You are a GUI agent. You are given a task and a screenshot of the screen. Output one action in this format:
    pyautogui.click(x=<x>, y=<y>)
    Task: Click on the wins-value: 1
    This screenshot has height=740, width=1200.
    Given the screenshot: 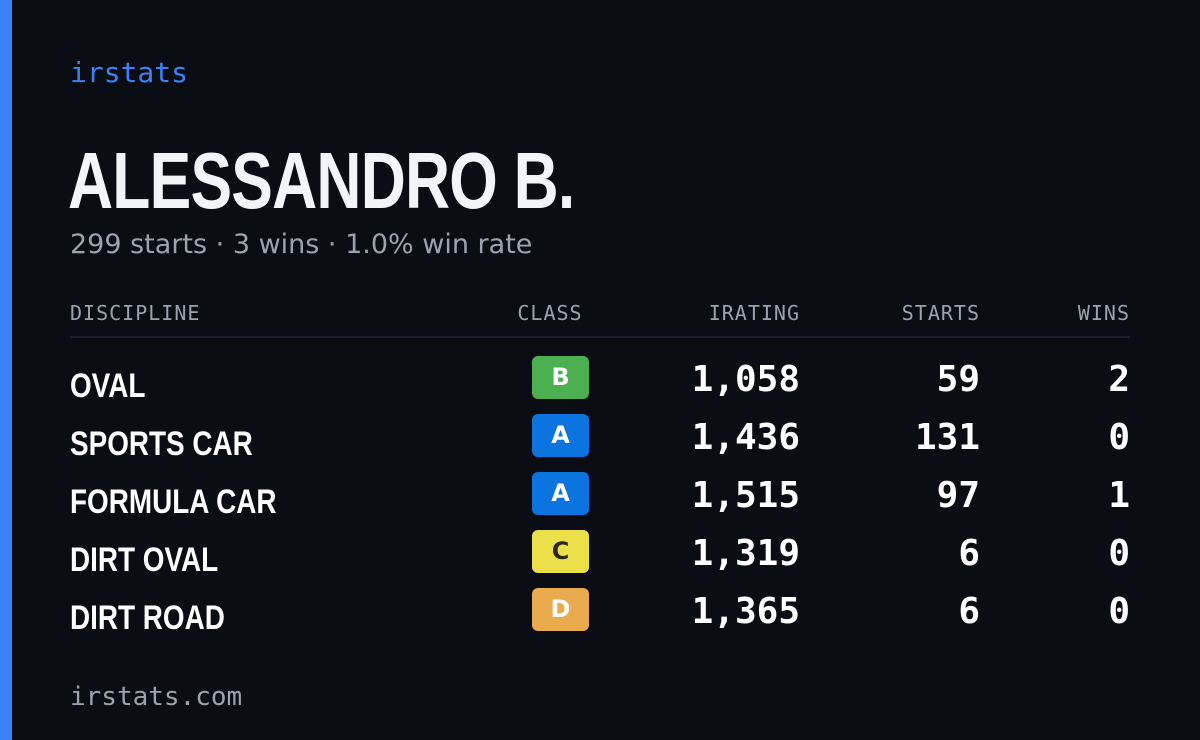 What is the action you would take?
    pyautogui.click(x=1119, y=495)
    